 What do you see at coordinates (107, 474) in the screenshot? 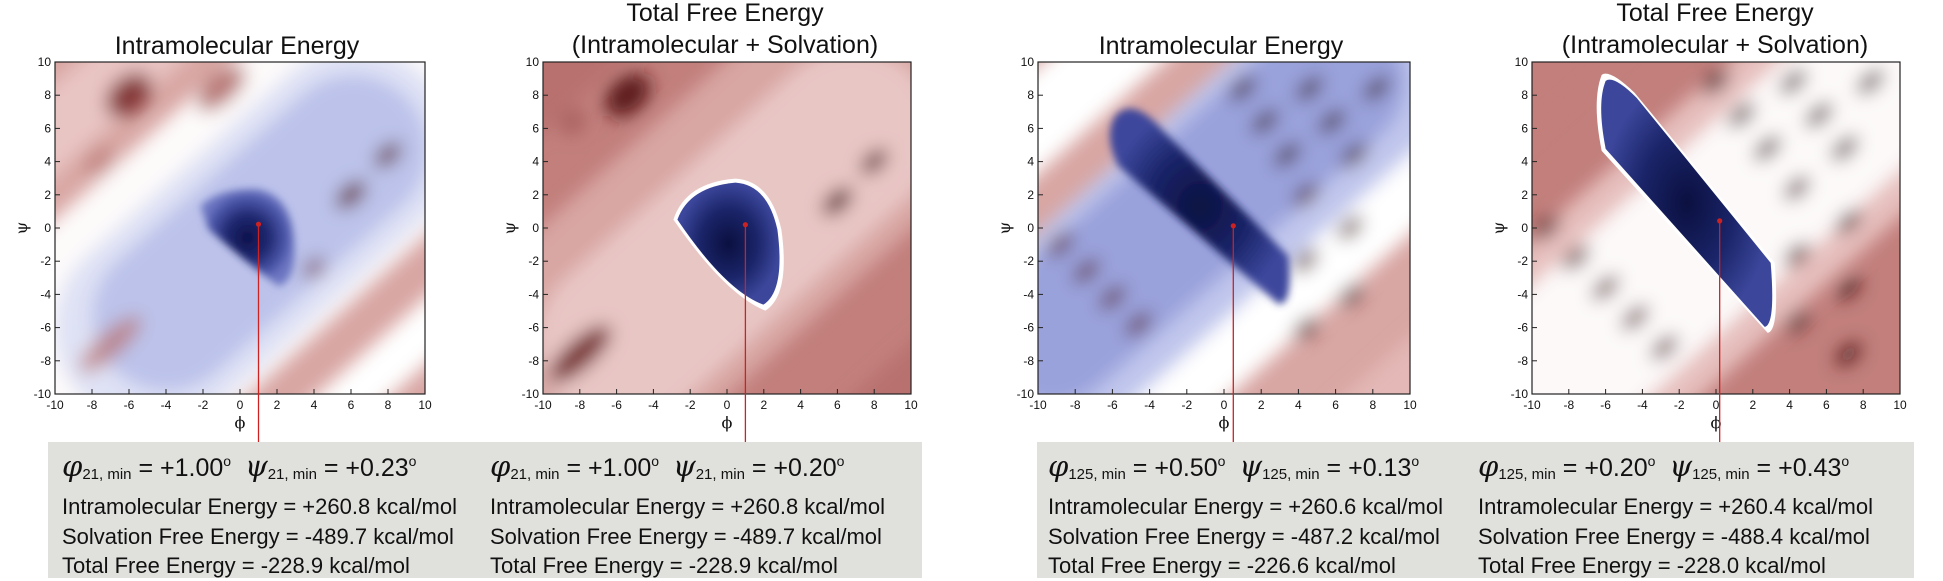
I see `phi-subscript: 21, min` at bounding box center [107, 474].